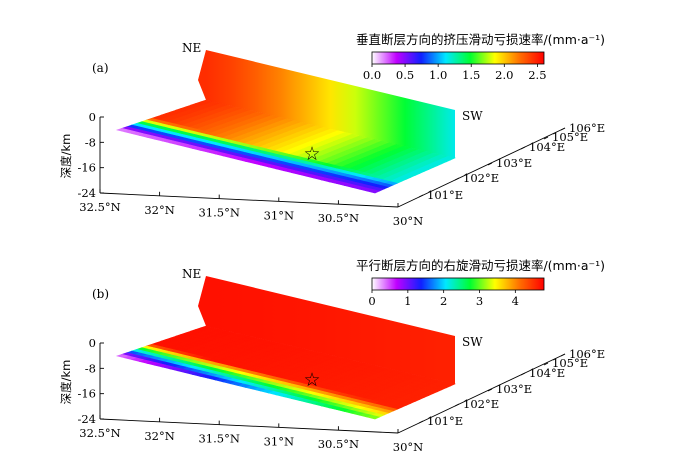 The width and height of the screenshot is (700, 466). Describe the element at coordinates (372, 75) in the screenshot. I see `colorbar-tick-label: 0.0` at that location.